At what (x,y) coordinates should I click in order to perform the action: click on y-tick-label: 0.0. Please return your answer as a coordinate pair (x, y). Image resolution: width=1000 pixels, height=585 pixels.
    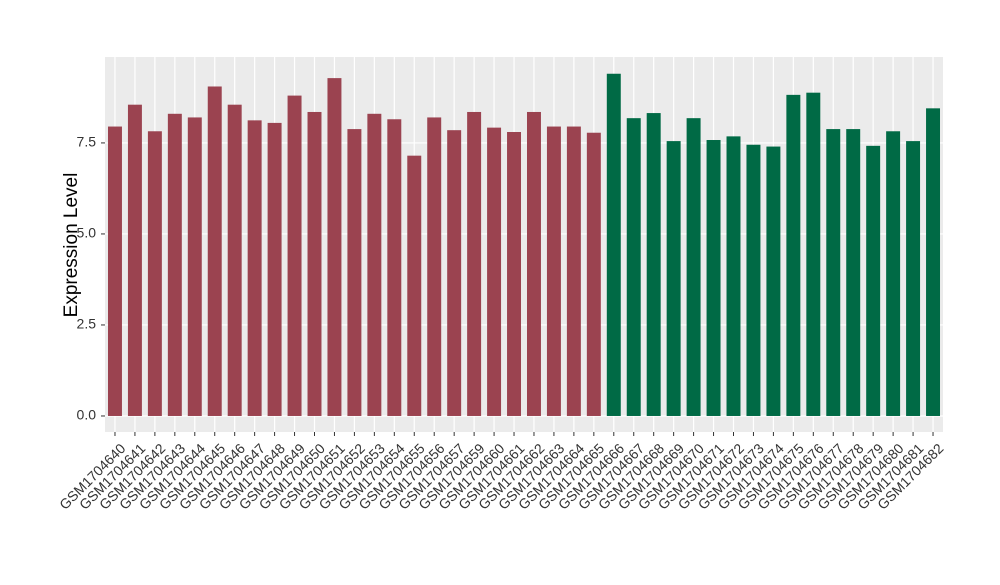
    Looking at the image, I should click on (87, 415).